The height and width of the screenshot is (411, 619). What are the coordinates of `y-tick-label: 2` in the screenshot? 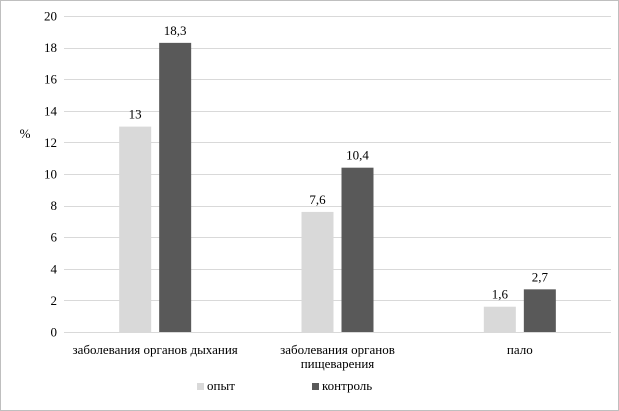 It's located at (54, 300).